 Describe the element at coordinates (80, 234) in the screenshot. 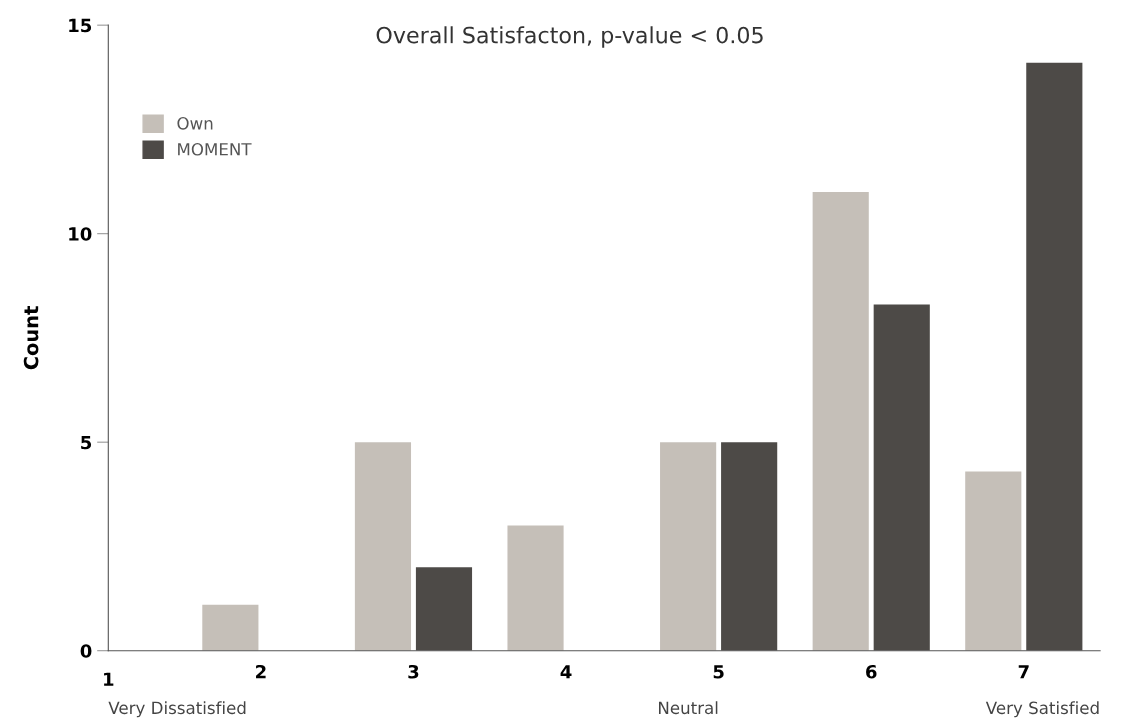

I see `y-tick-label: 10` at that location.